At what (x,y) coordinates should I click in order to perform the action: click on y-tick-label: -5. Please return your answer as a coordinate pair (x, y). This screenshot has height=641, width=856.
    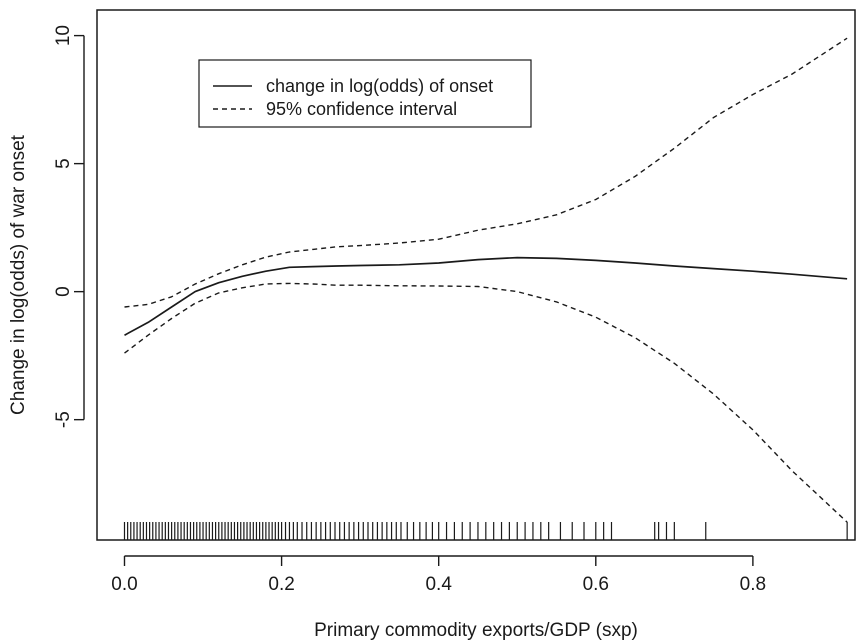
    Looking at the image, I should click on (63, 419).